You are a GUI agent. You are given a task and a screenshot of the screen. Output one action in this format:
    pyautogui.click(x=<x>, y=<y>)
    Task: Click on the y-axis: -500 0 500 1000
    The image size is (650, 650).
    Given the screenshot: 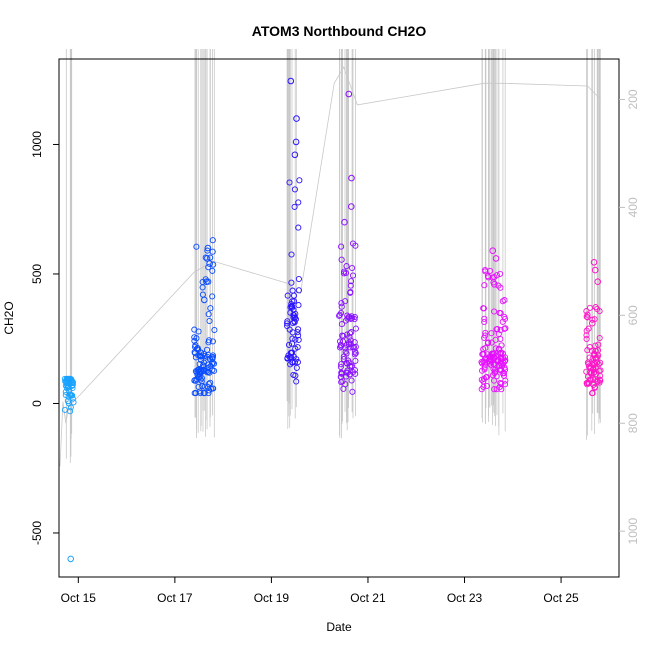 What is the action you would take?
    pyautogui.click(x=44, y=338)
    